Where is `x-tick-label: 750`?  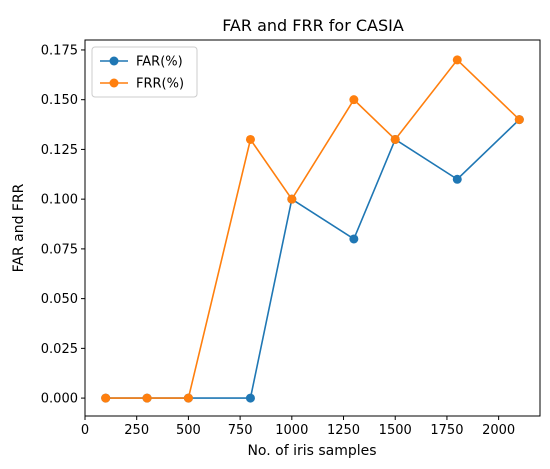
x-tick-label: 750 is located at coordinates (240, 430).